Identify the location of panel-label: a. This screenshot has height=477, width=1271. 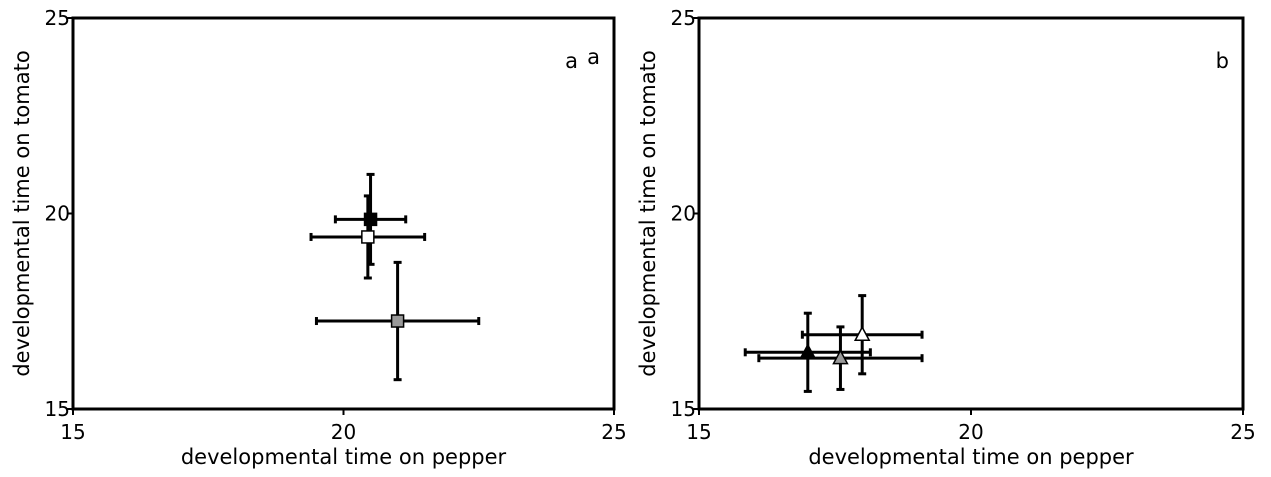
(571, 61).